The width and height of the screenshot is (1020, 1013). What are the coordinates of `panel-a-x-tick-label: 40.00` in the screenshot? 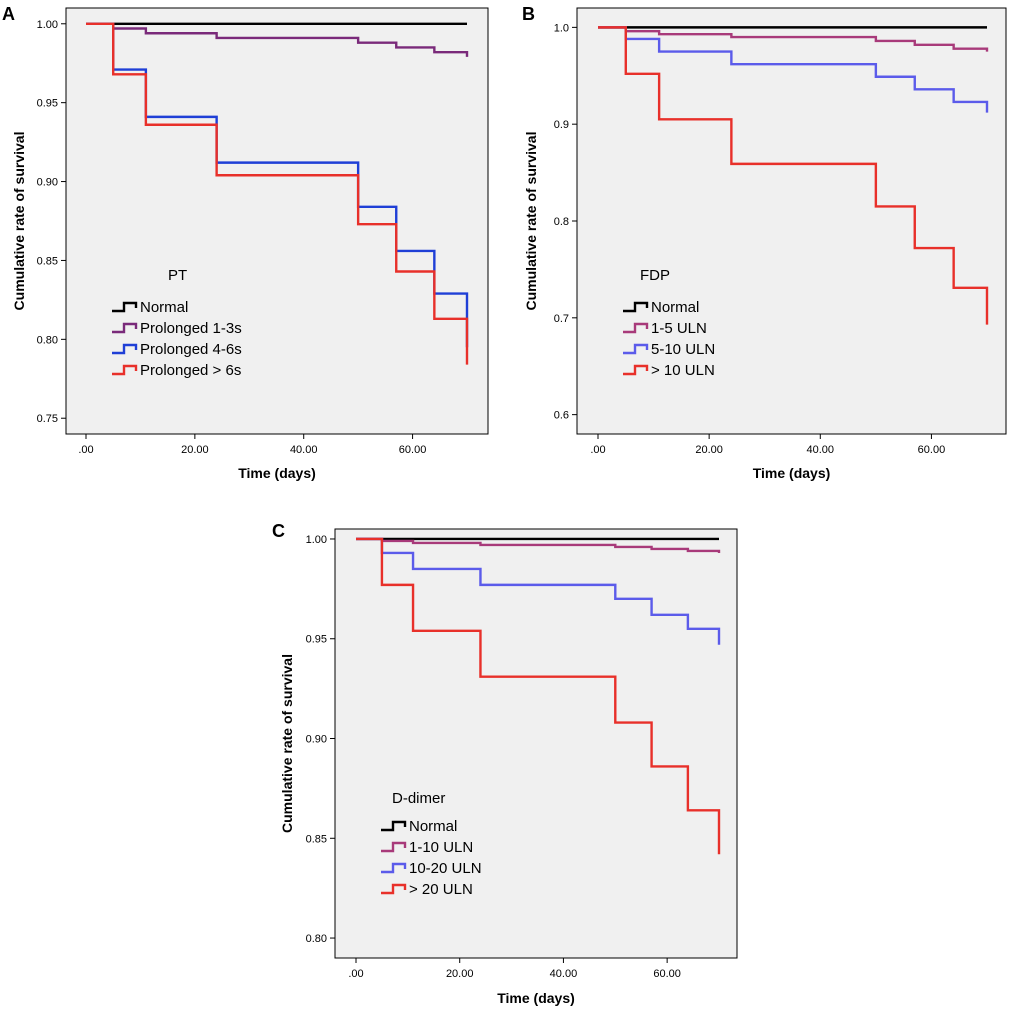 It's located at (304, 450).